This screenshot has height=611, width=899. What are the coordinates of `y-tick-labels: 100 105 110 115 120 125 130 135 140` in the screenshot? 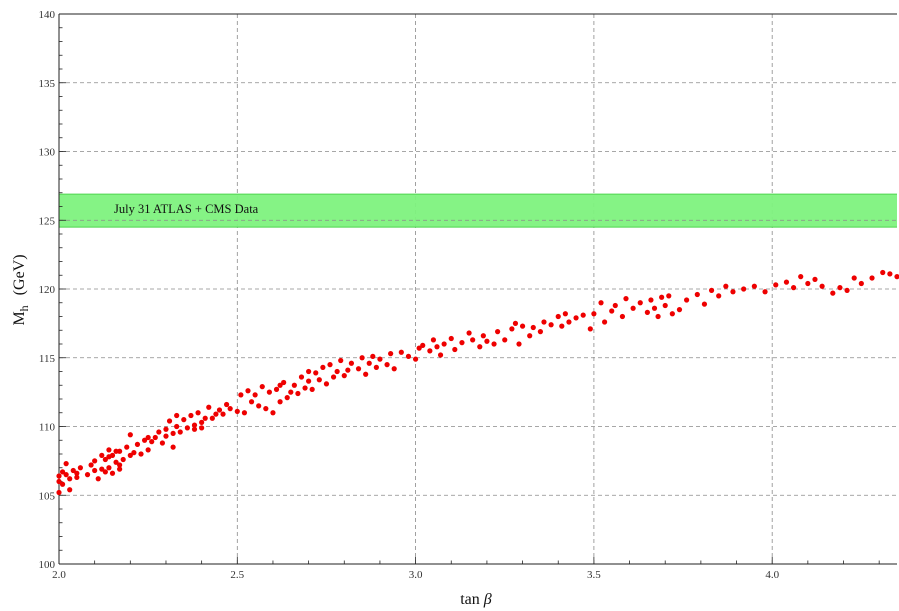 It's located at (47, 290).